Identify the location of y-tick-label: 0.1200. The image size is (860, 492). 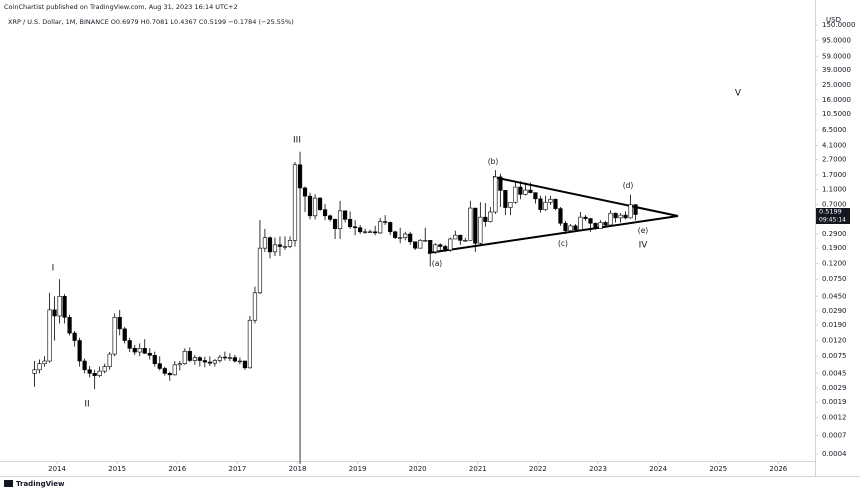
(834, 264).